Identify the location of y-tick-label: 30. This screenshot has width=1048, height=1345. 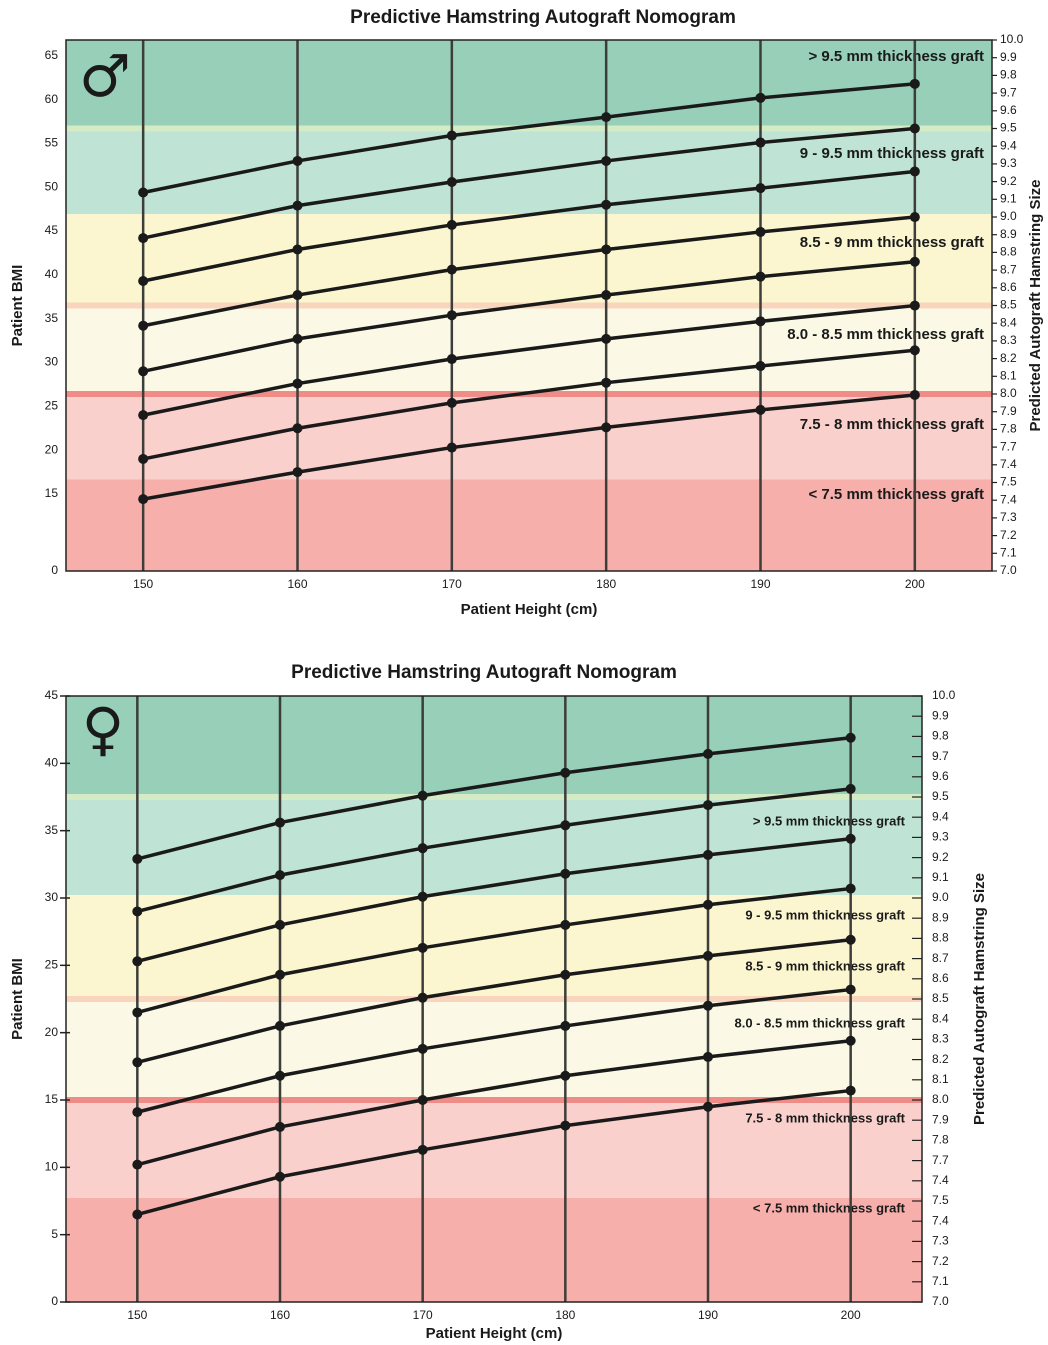
(52, 362).